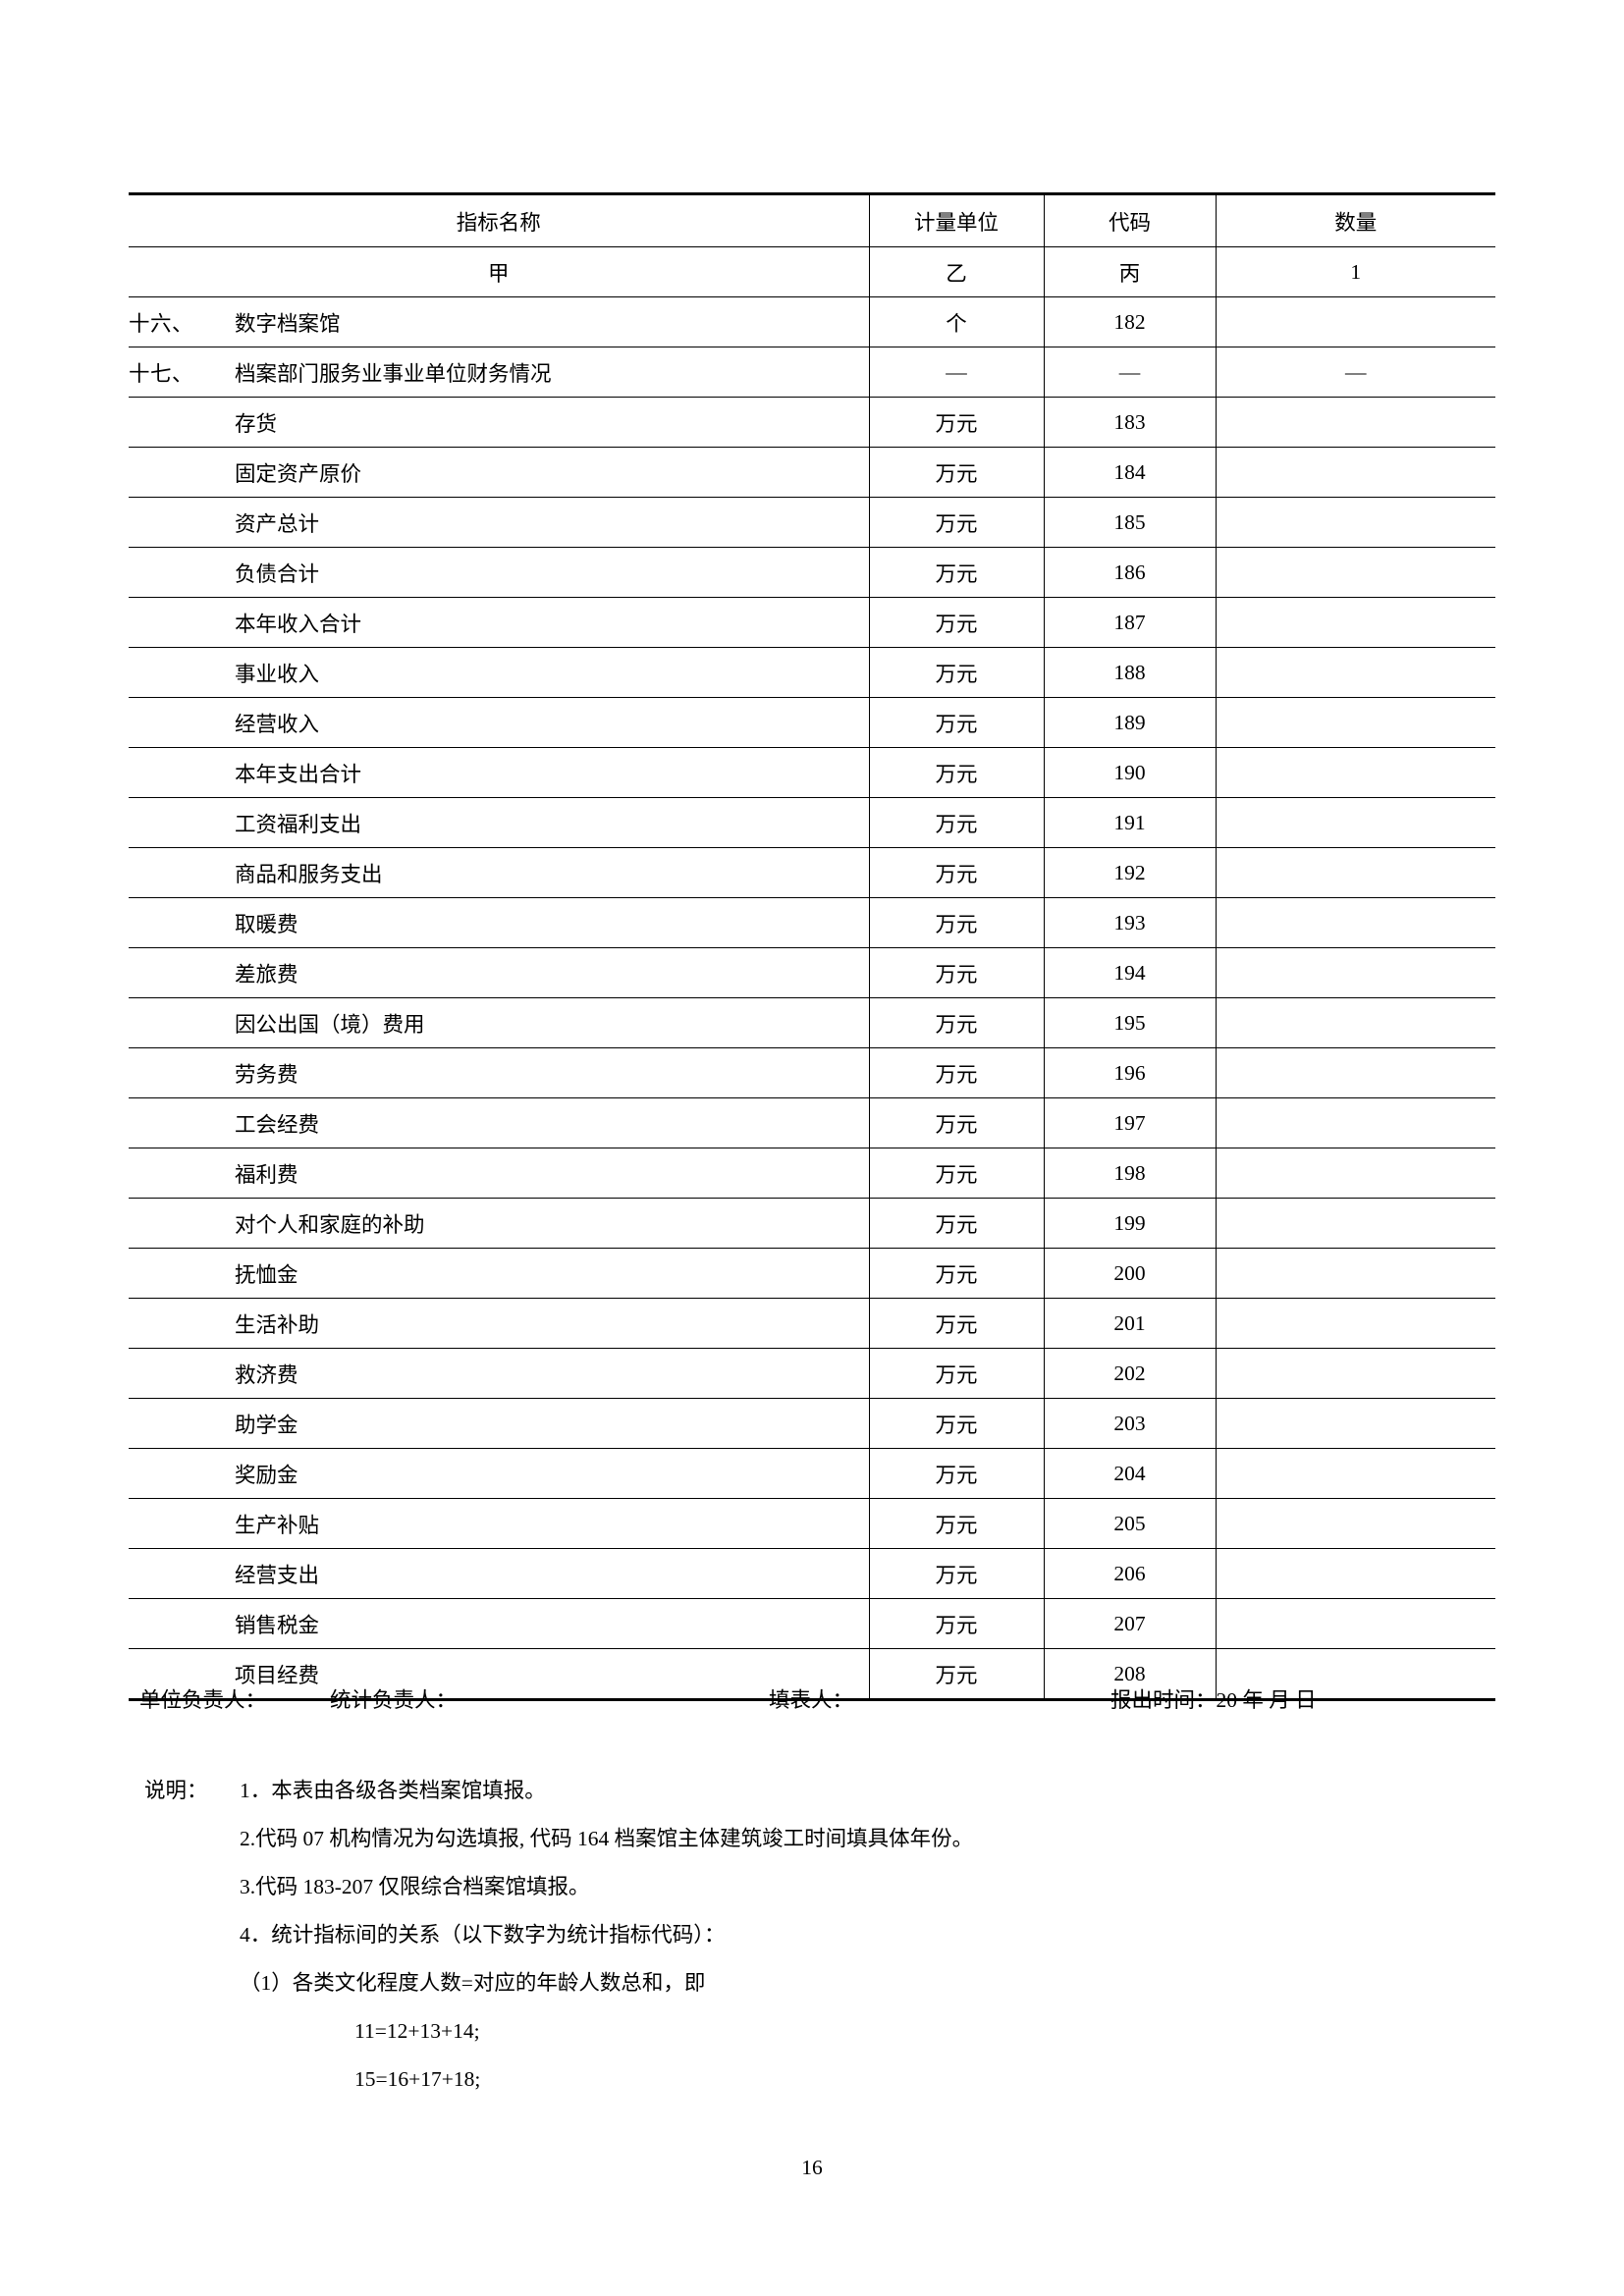 The height and width of the screenshot is (2296, 1624). What do you see at coordinates (1130, 423) in the screenshot?
I see `row-code: 183` at bounding box center [1130, 423].